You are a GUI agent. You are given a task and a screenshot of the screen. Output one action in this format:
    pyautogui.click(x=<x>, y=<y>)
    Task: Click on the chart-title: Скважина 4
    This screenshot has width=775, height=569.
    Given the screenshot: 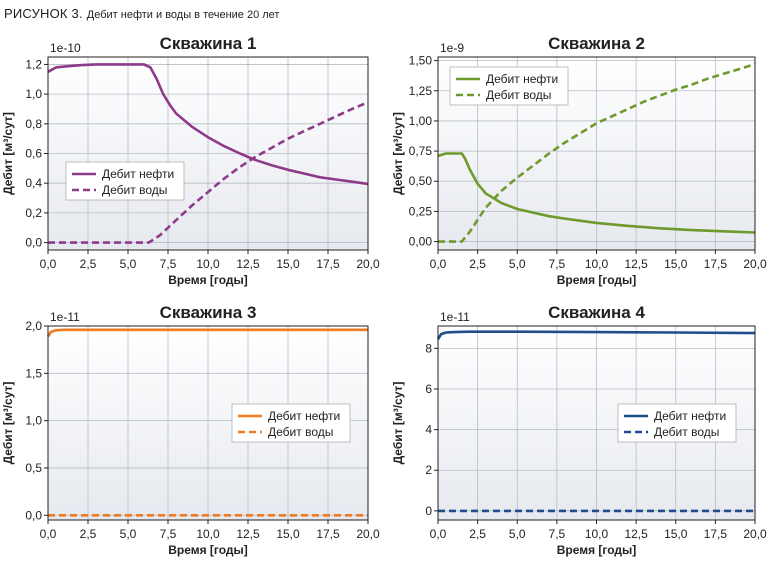 What is the action you would take?
    pyautogui.click(x=596, y=312)
    